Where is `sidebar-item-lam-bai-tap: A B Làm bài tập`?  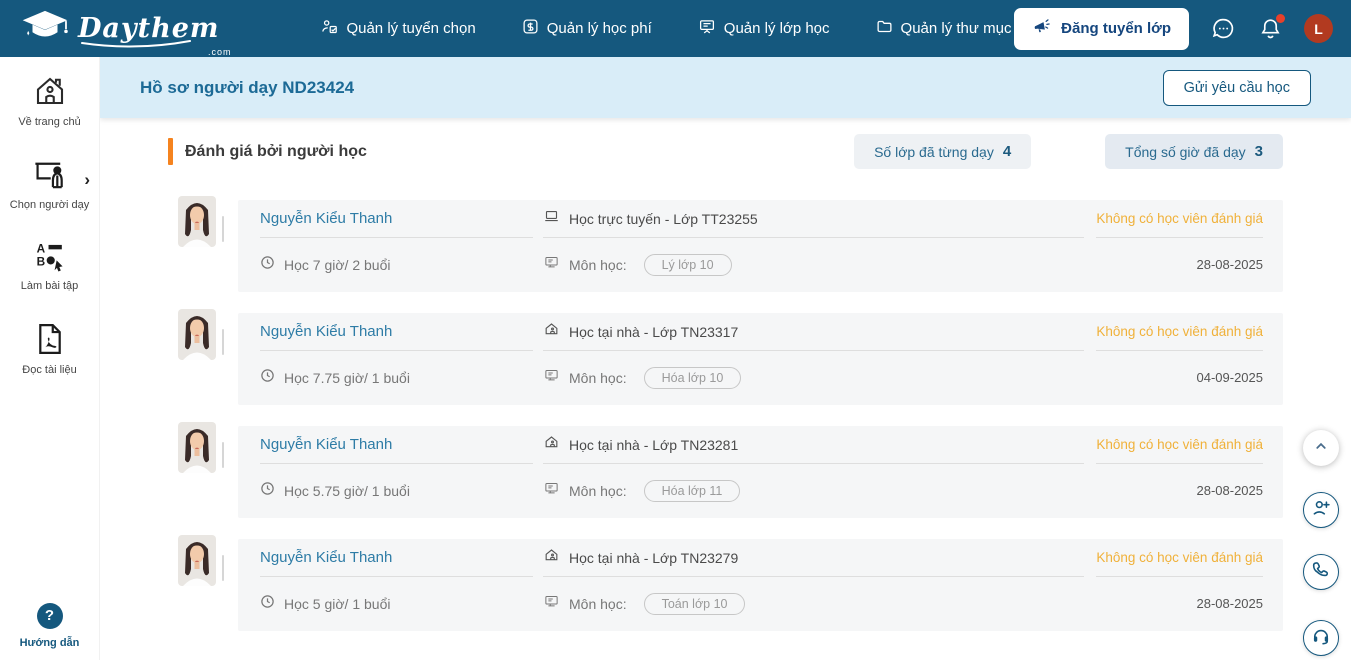
sidebar-item-lam-bai-tap: A B Làm bài tập is located at coordinates (49, 266).